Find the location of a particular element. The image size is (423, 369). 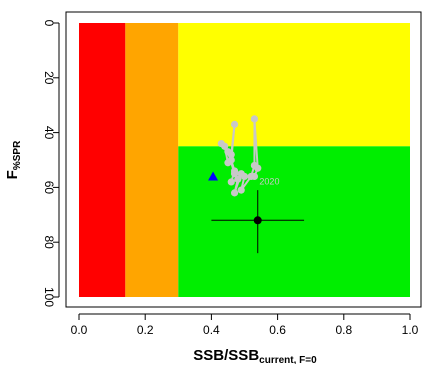

x-tick-label: 0.0 is located at coordinates (79, 330).